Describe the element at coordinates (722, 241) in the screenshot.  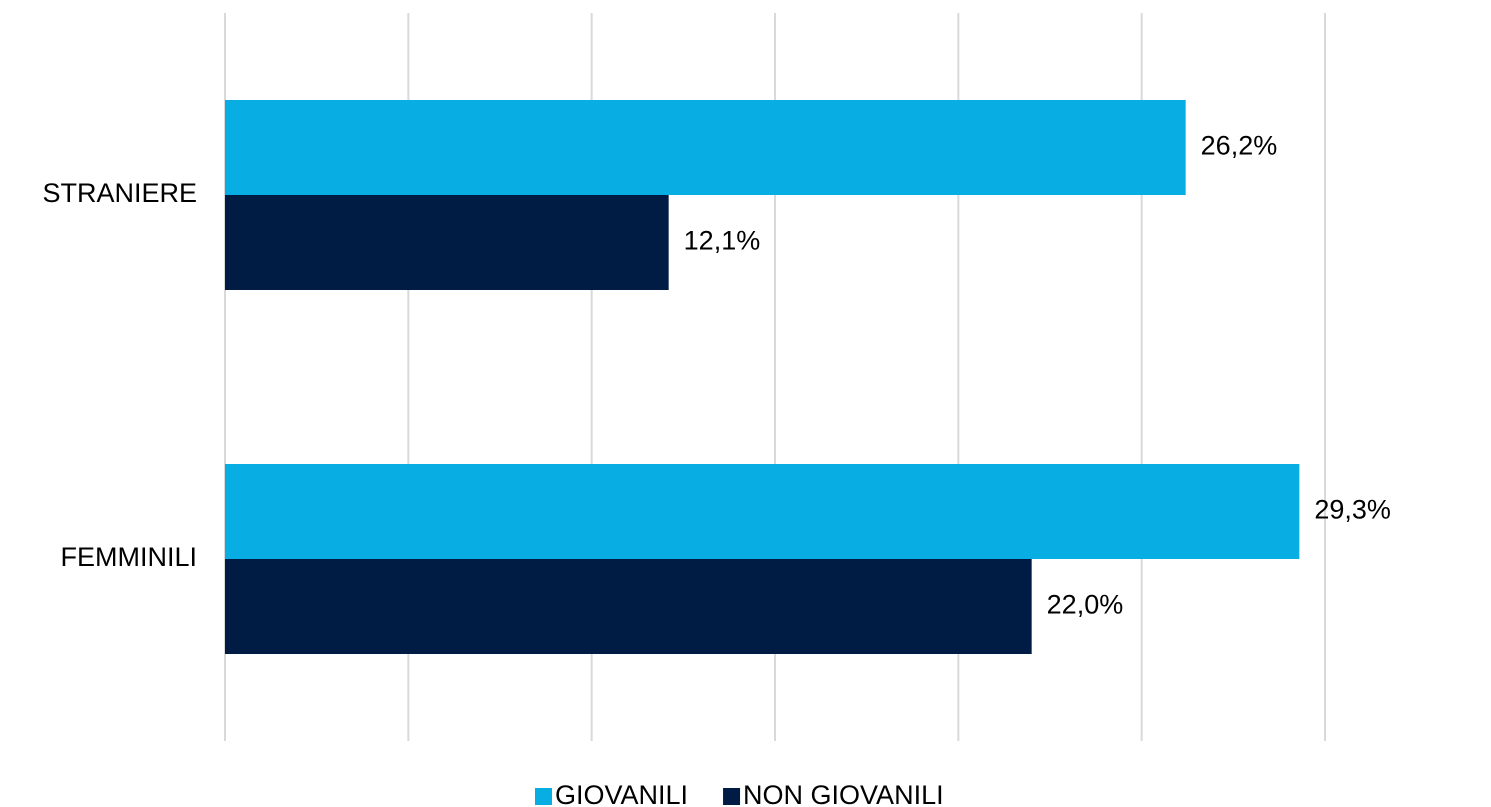
I see `data-label: 12,1%` at that location.